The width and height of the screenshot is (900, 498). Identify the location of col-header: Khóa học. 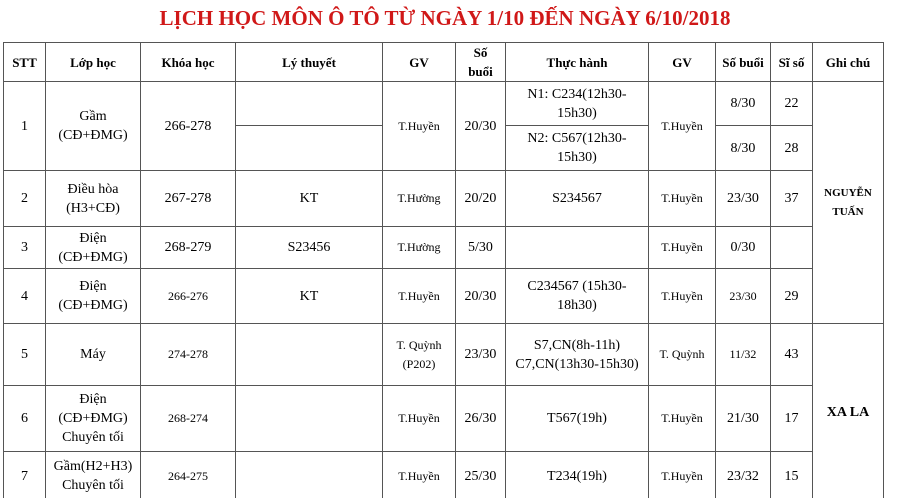
(188, 62).